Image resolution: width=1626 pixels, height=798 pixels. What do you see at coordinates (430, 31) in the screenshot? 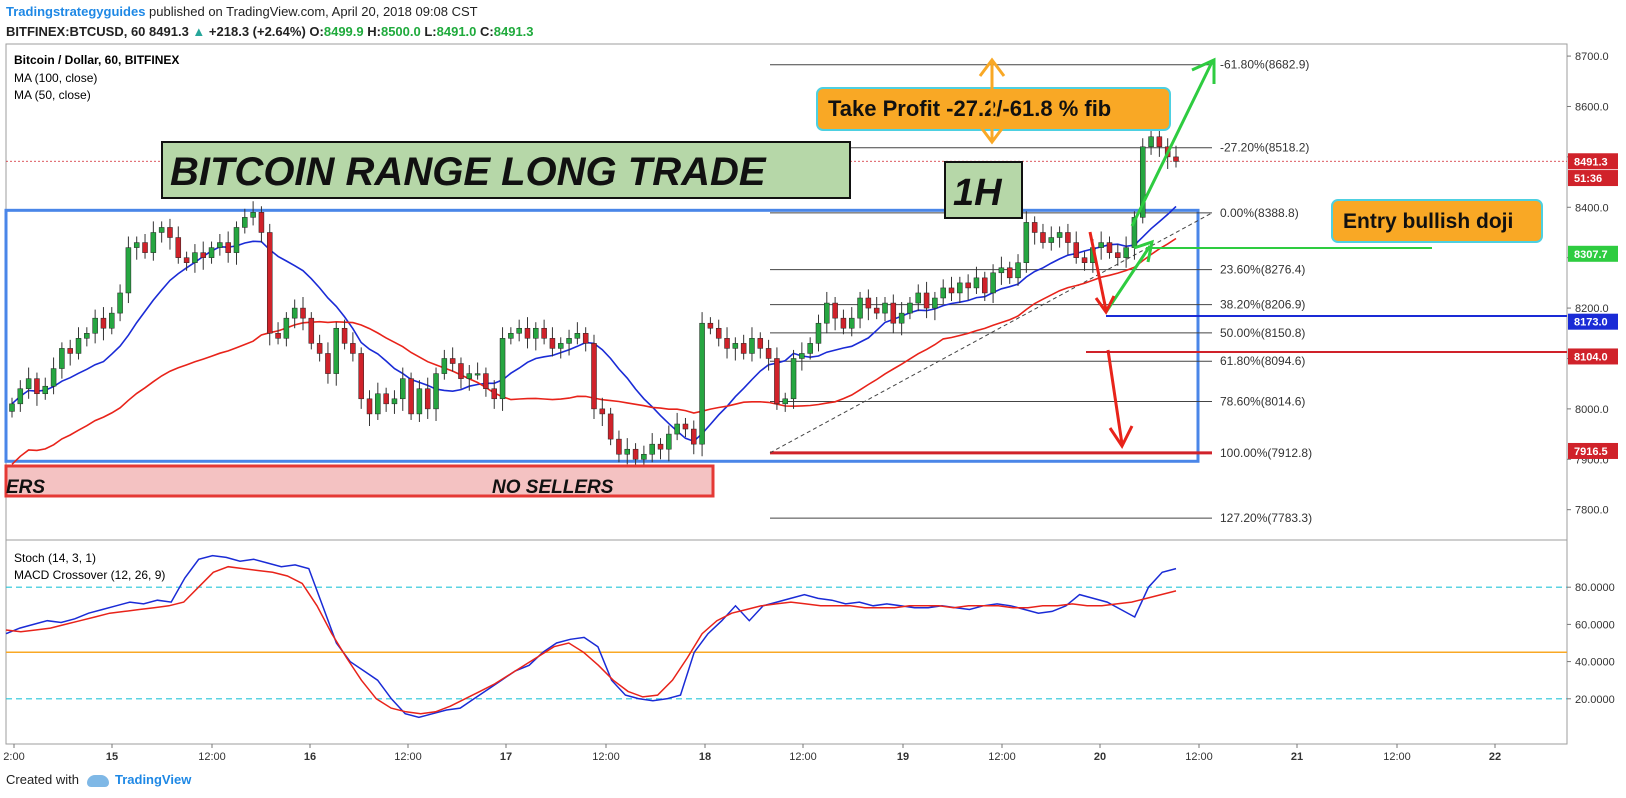
I see `low-label: L:` at bounding box center [430, 31].